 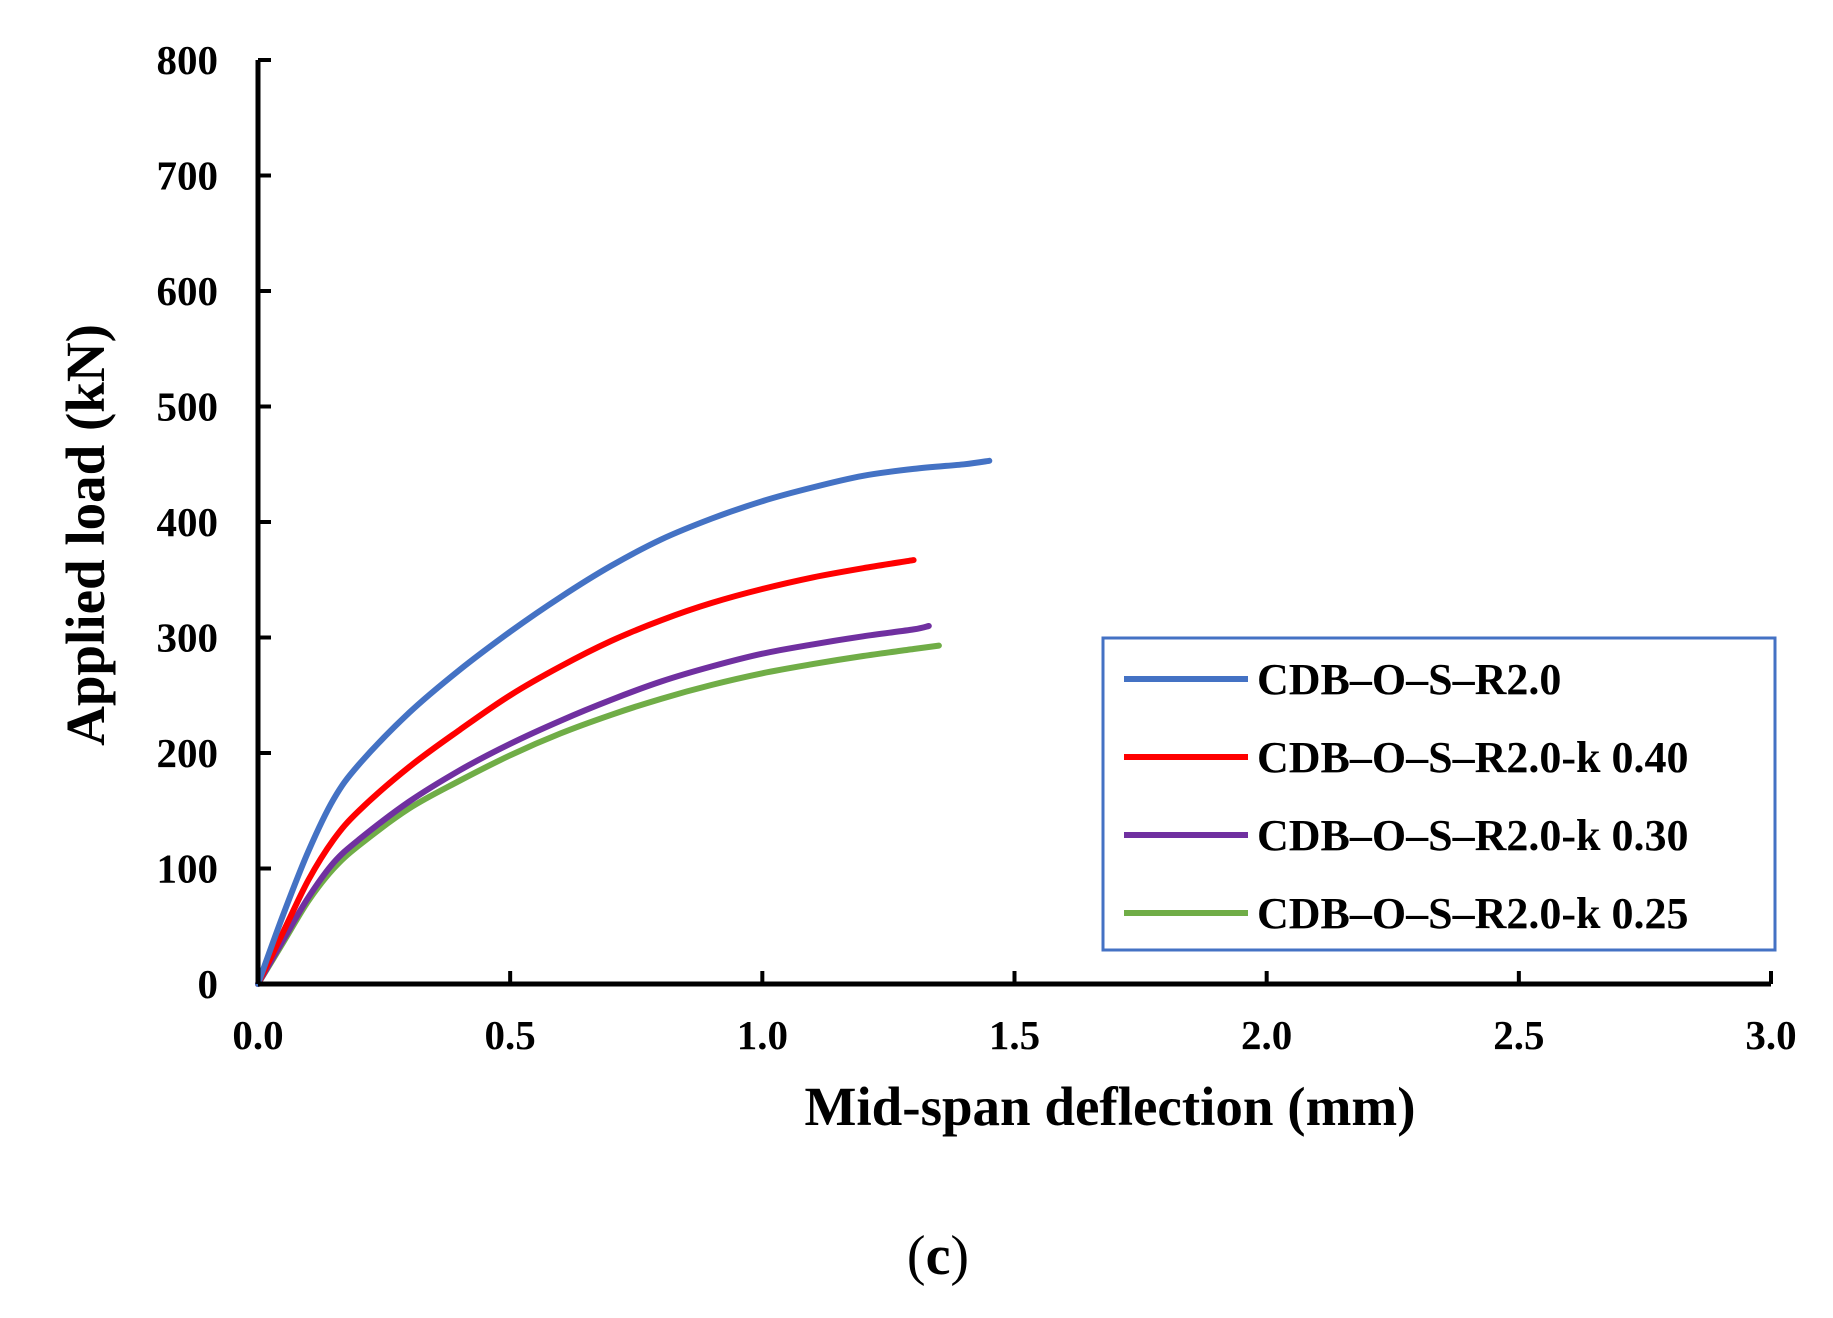 I want to click on caption-letter: c, so click(x=938, y=1256).